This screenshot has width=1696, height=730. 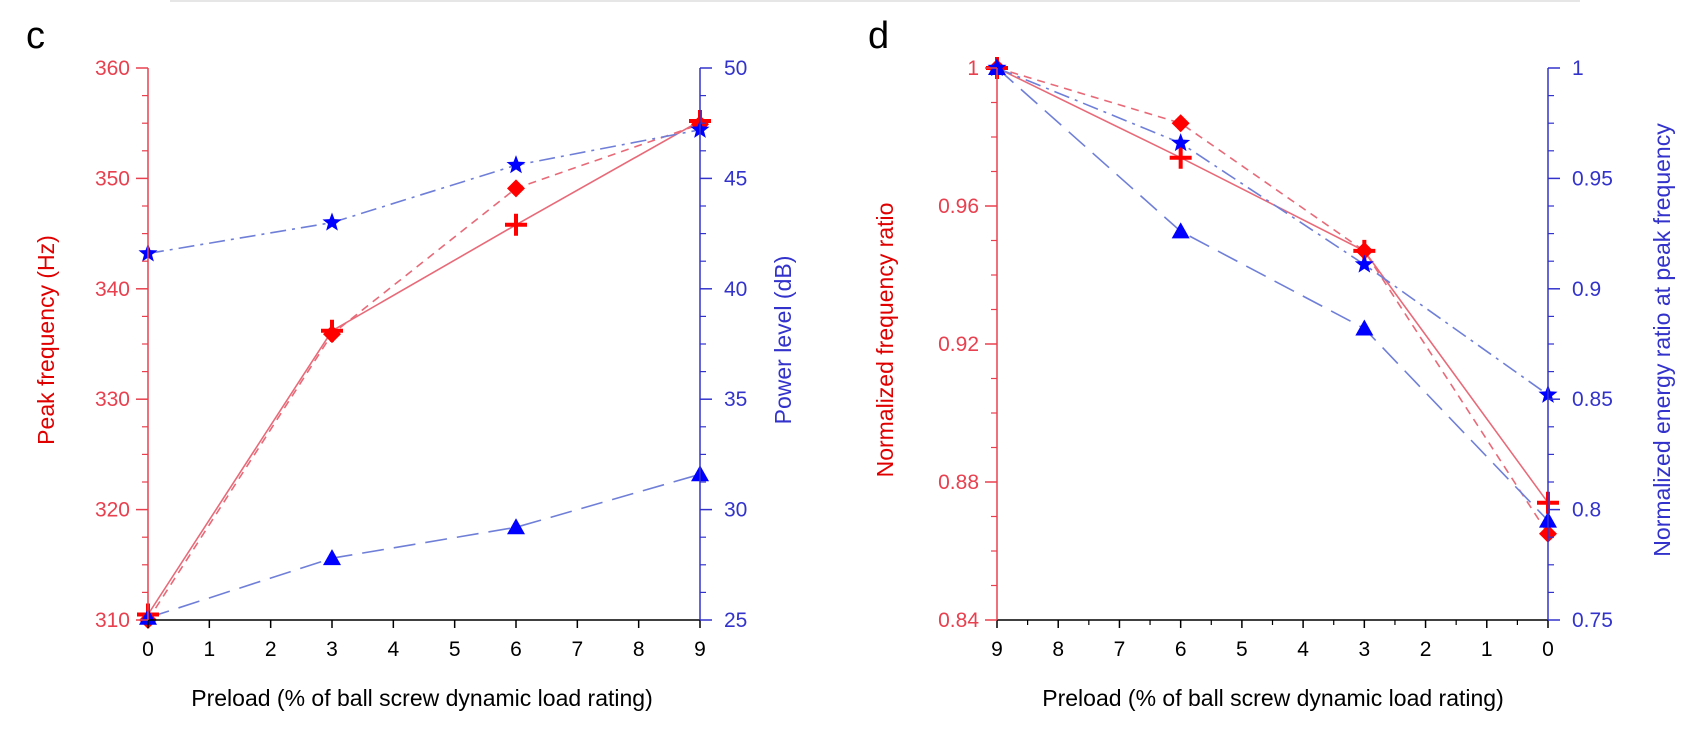 What do you see at coordinates (958, 344) in the screenshot?
I see `y-tick-label: 0.92` at bounding box center [958, 344].